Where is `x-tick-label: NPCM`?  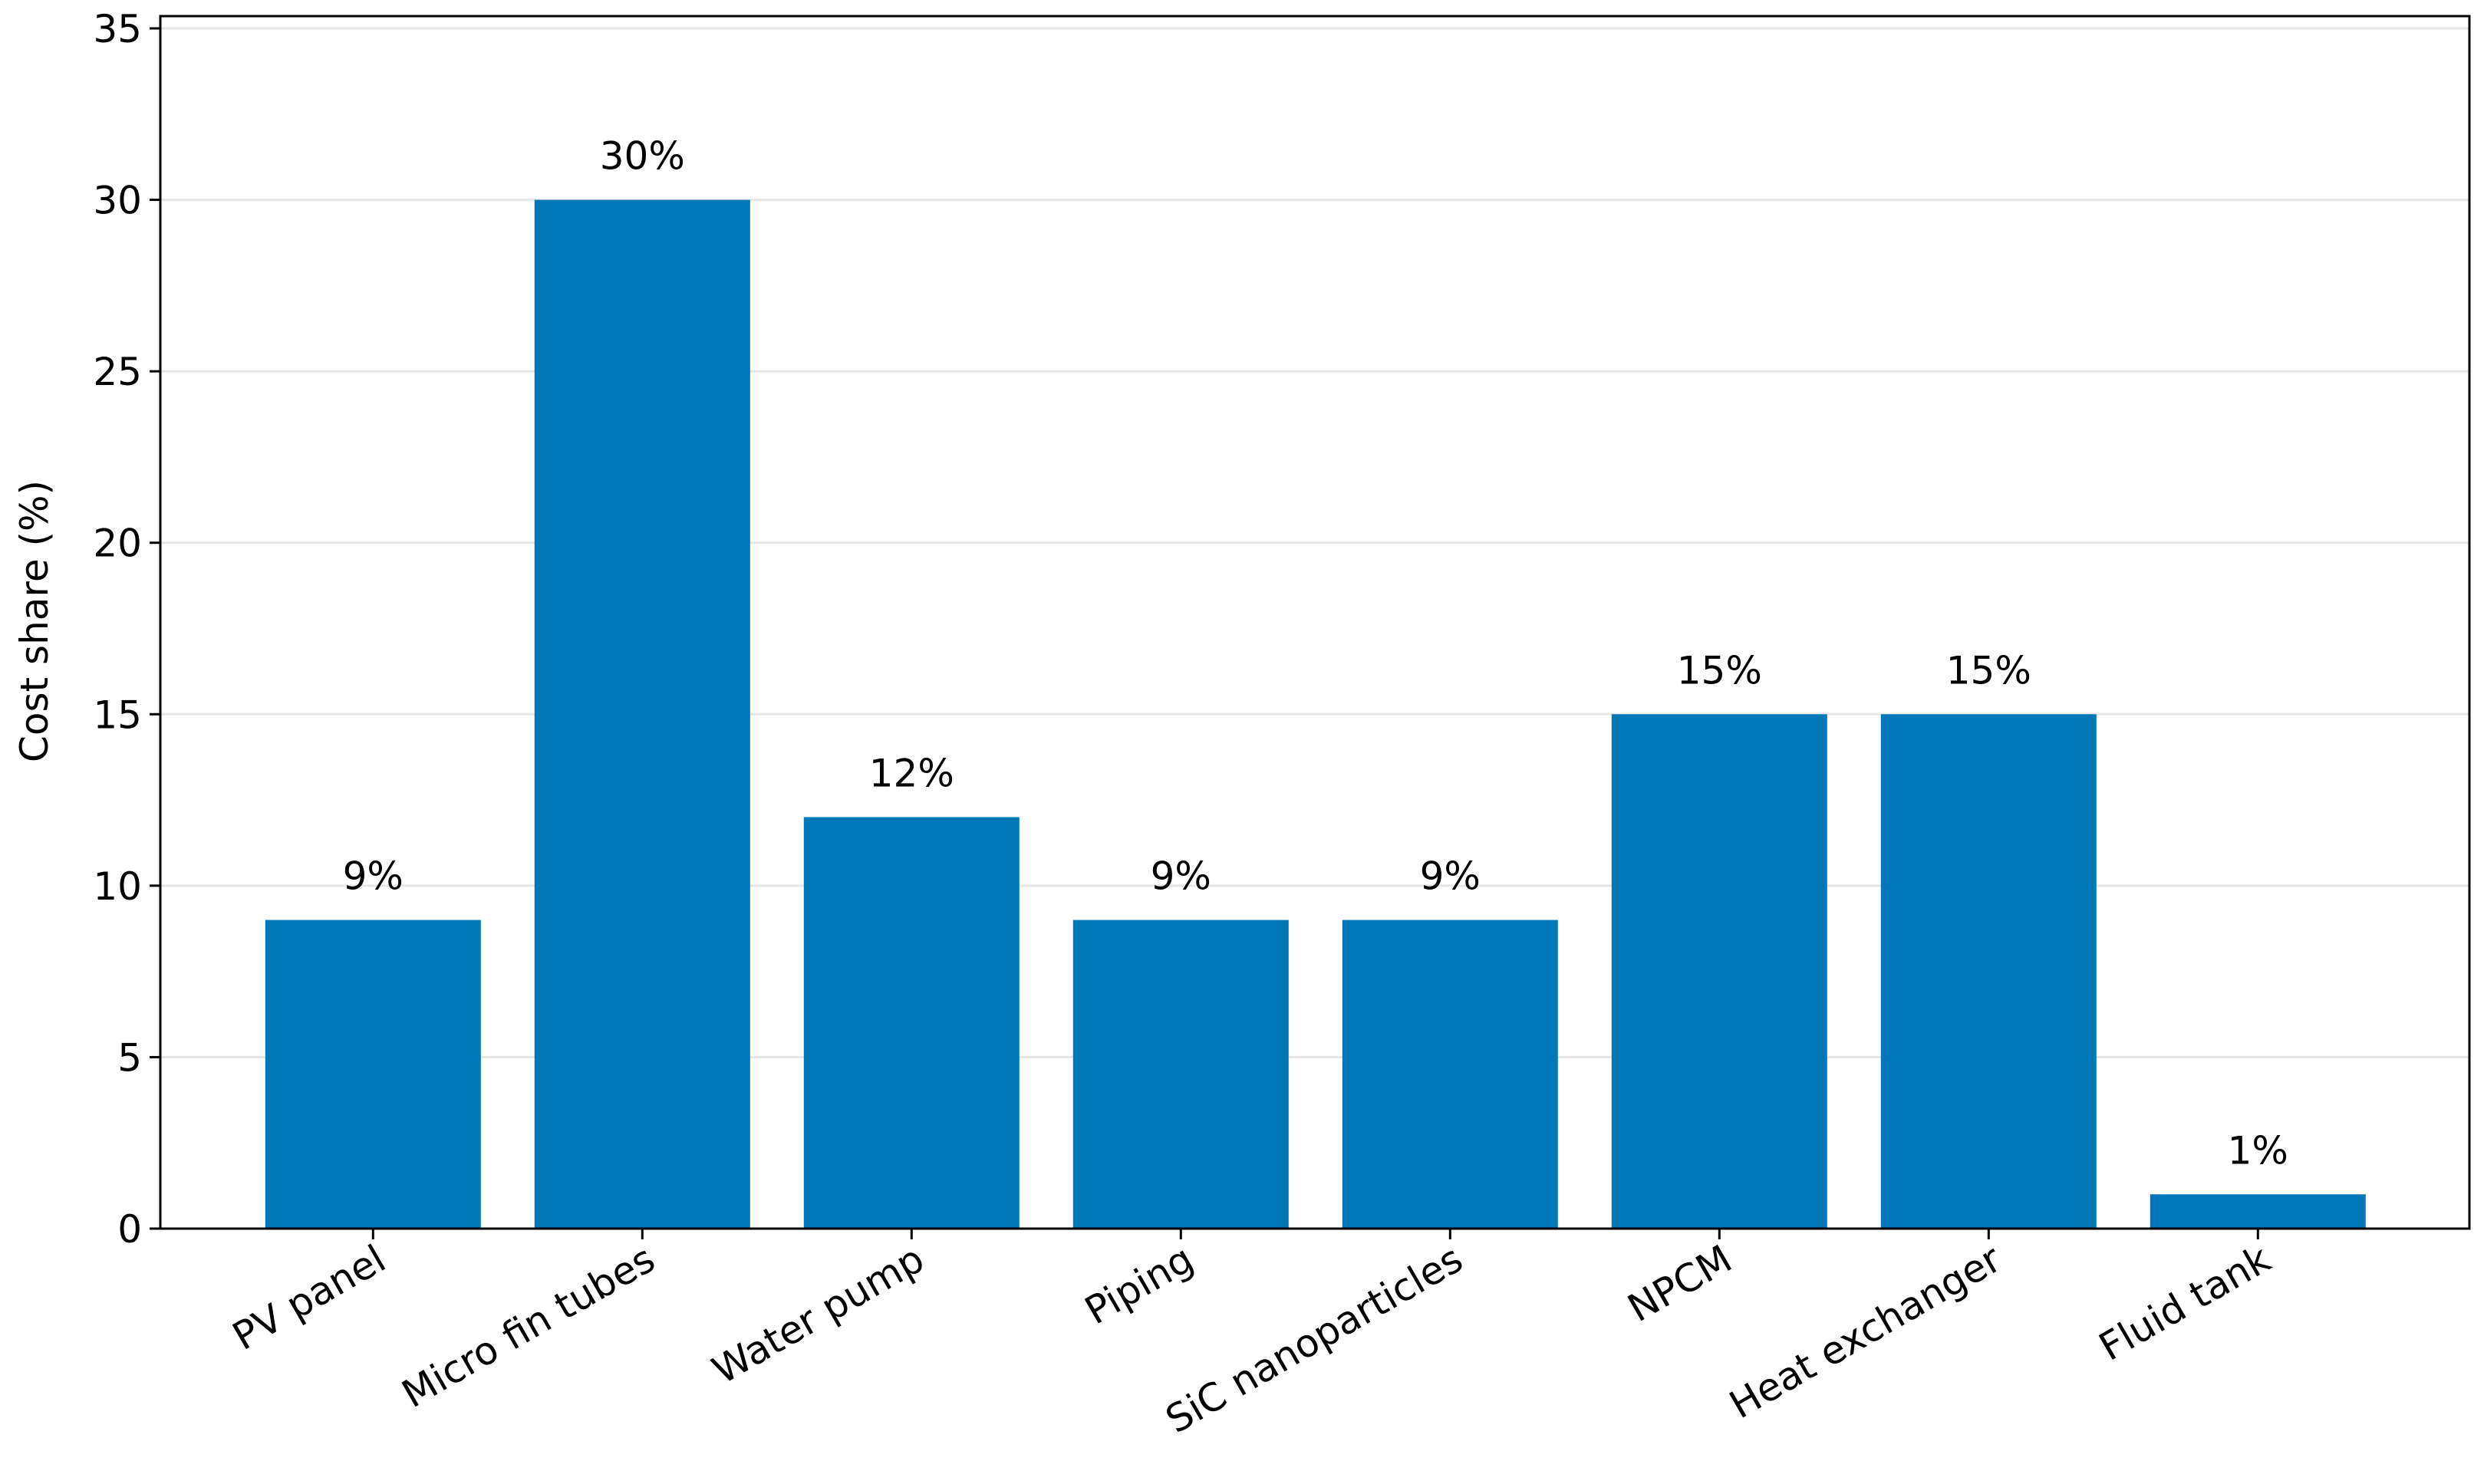
x-tick-label: NPCM is located at coordinates (1679, 1283).